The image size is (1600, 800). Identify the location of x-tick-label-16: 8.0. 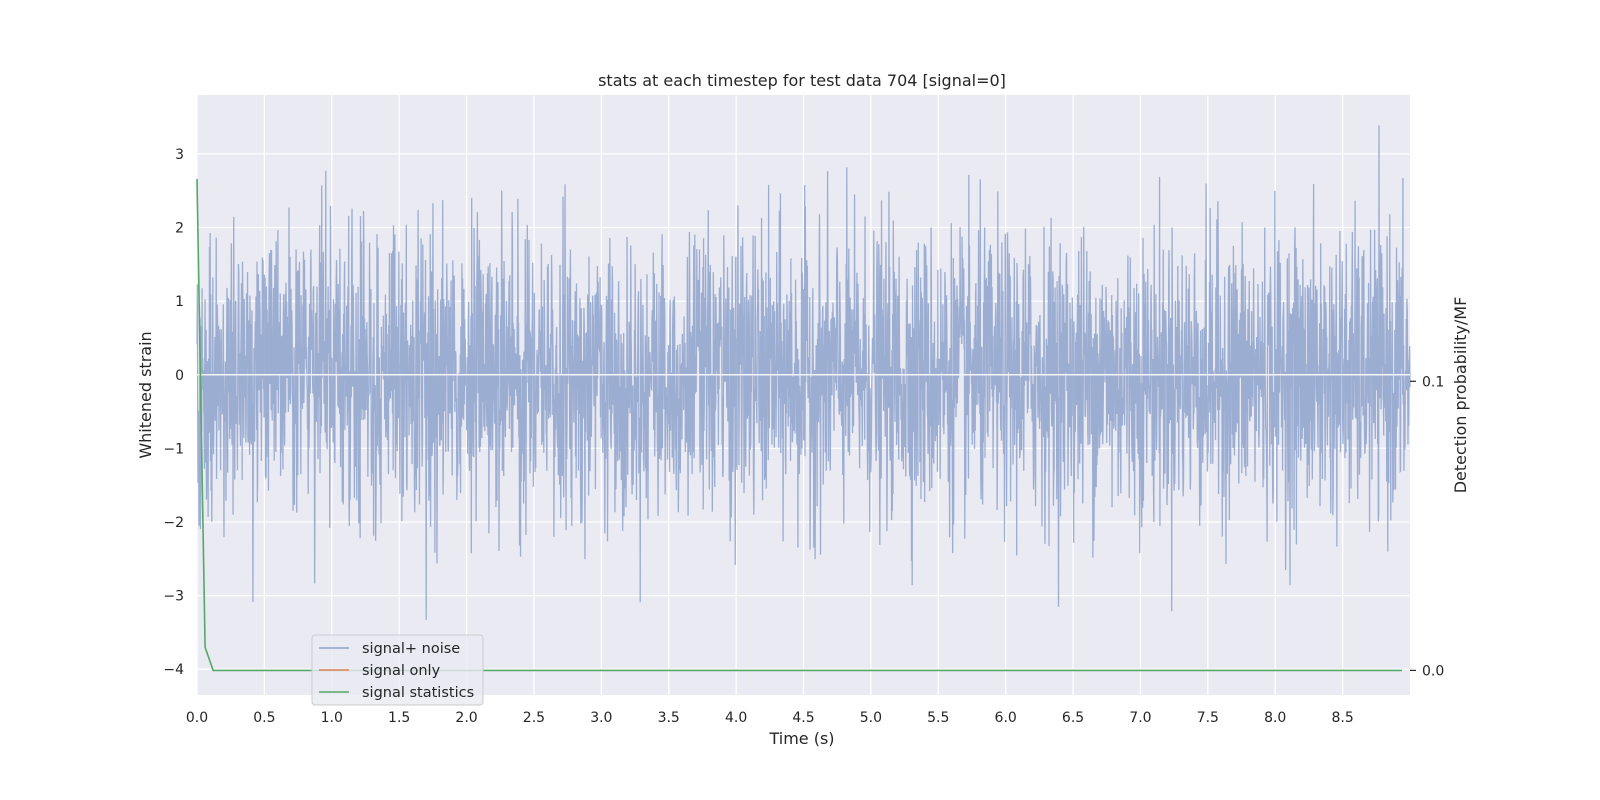
(1275, 718).